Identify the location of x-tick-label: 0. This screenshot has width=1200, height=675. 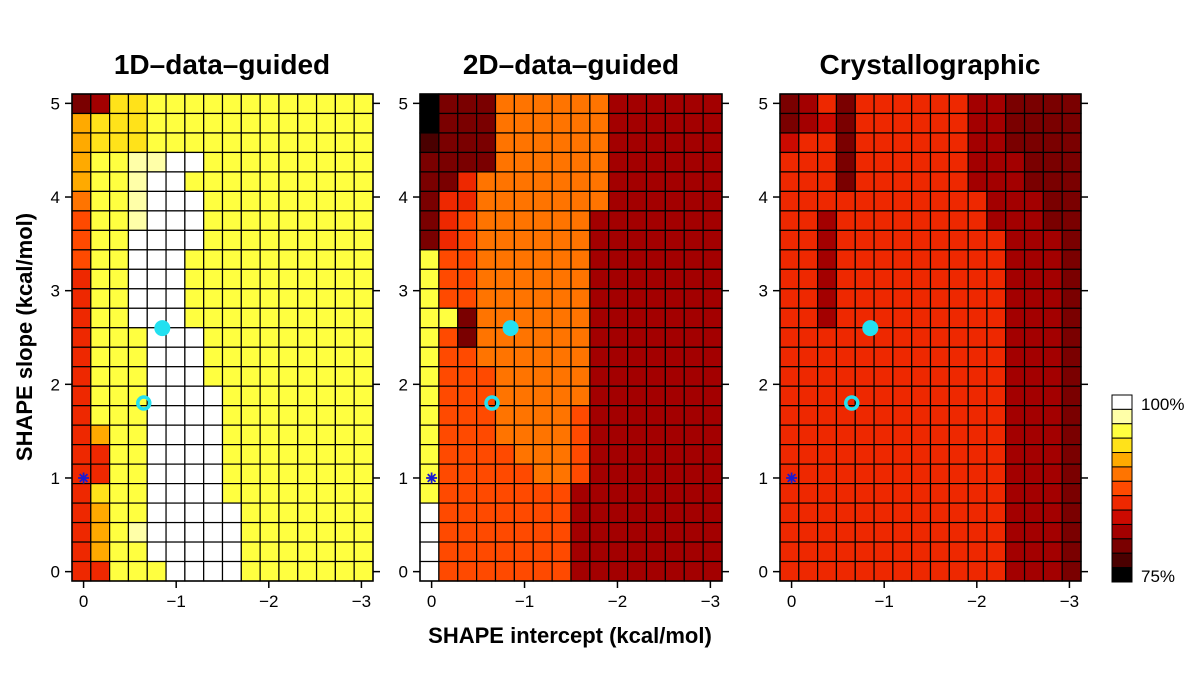
(791, 601).